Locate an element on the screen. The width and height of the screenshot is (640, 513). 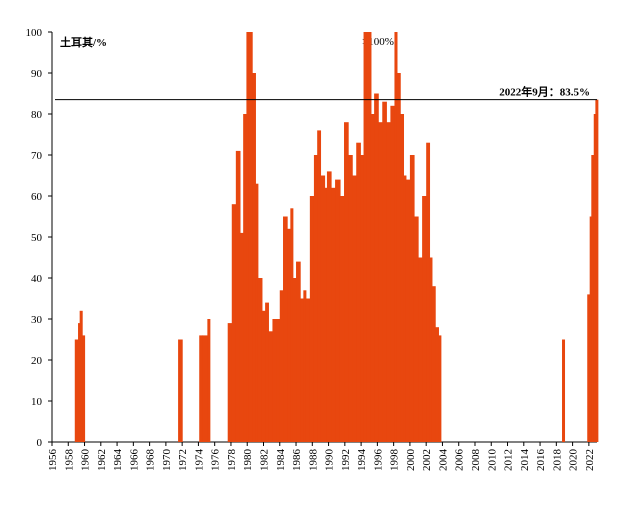
x-tick-label: 1960 is located at coordinates (86, 460).